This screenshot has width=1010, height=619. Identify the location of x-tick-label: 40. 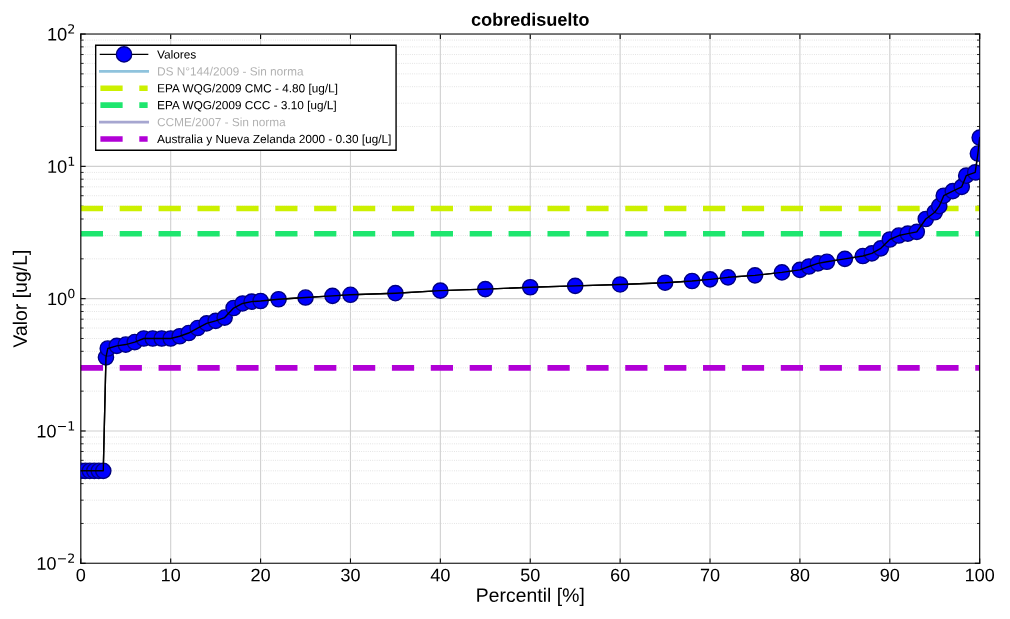
(440, 575).